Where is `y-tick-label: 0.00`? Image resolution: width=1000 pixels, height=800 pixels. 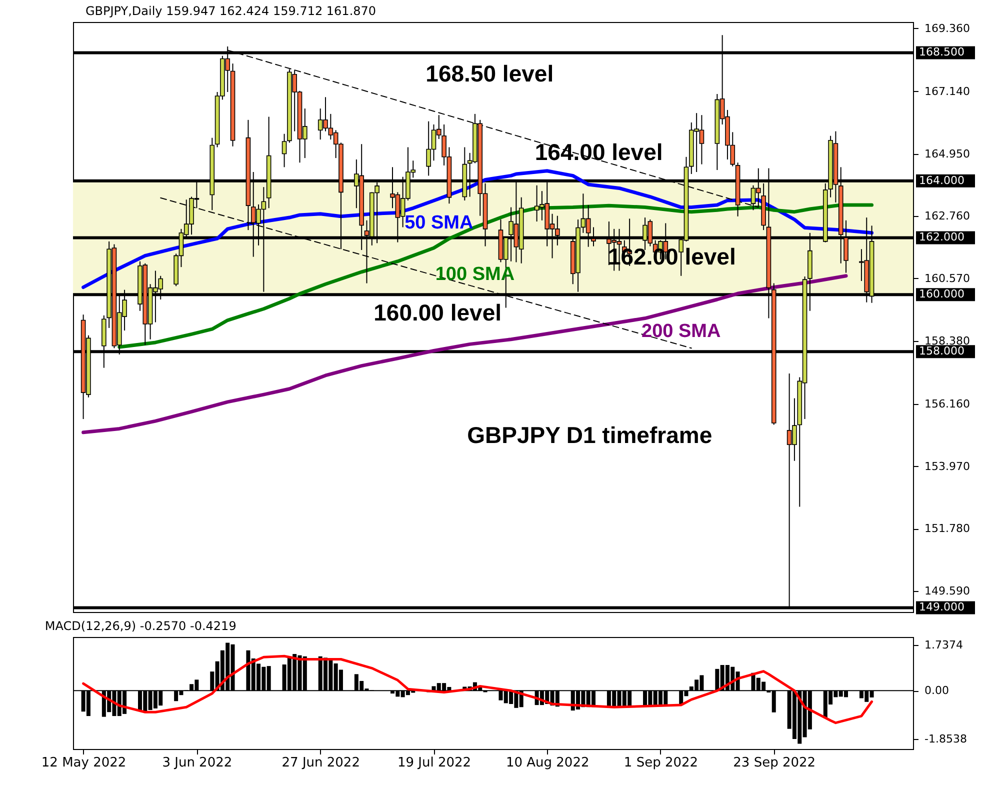
y-tick-label: 0.00 is located at coordinates (936, 691).